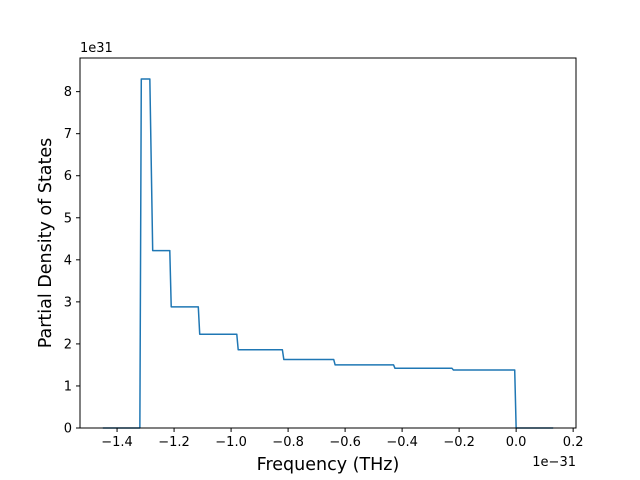  I want to click on x-tick-label: −1.4, so click(117, 442).